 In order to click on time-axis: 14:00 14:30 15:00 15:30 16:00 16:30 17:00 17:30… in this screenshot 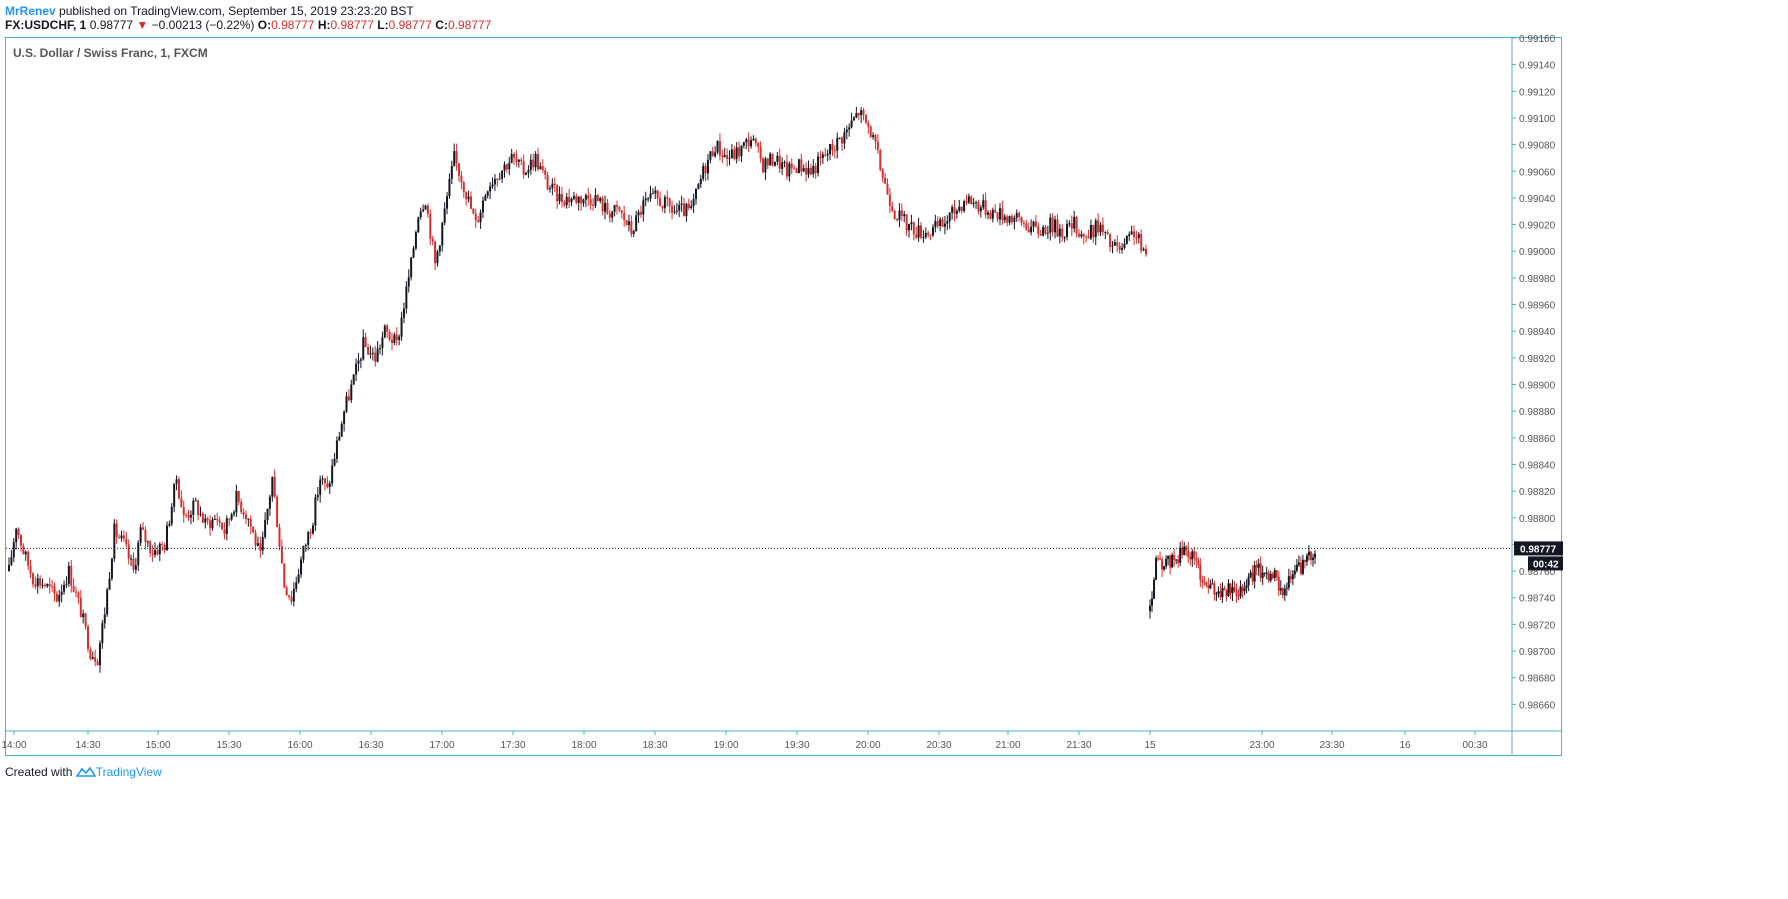, I will do `click(744, 741)`.